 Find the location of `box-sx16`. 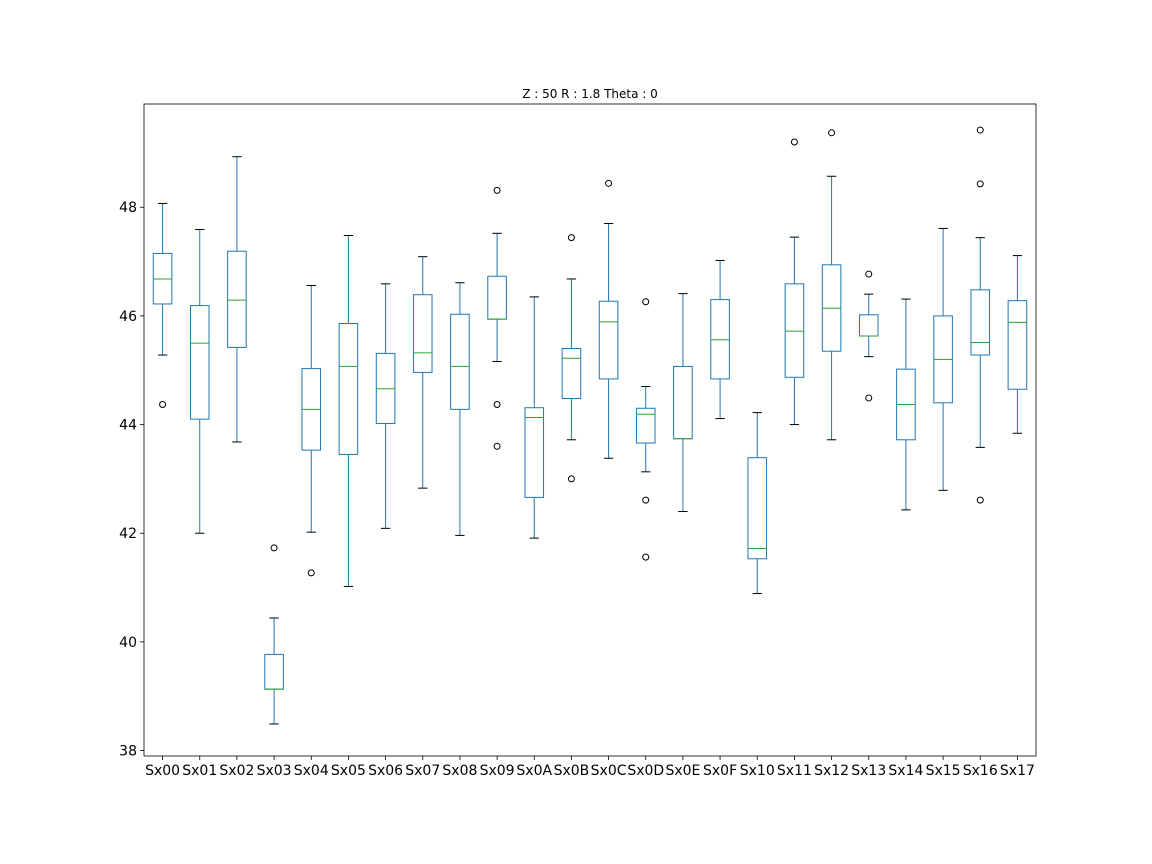

box-sx16 is located at coordinates (980, 315).